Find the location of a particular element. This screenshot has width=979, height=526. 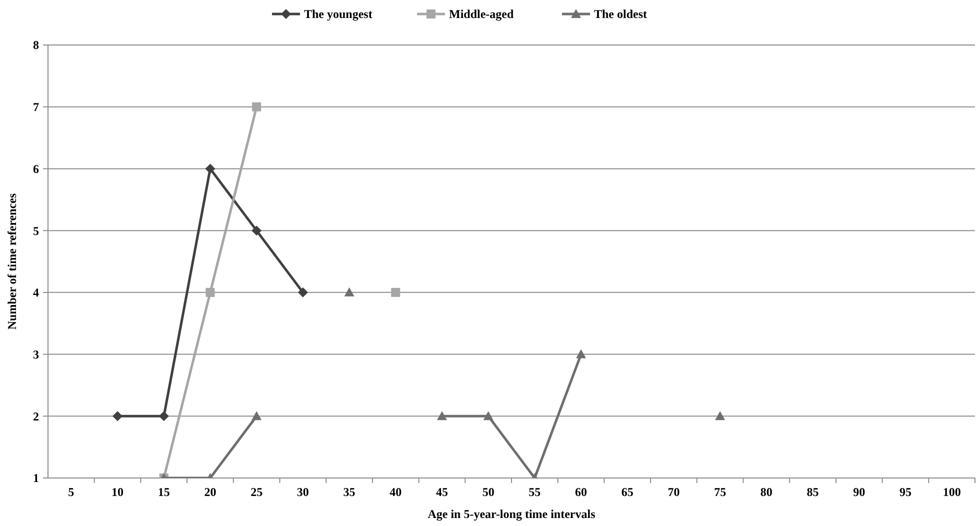

x-tick-label: 100 is located at coordinates (951, 492).